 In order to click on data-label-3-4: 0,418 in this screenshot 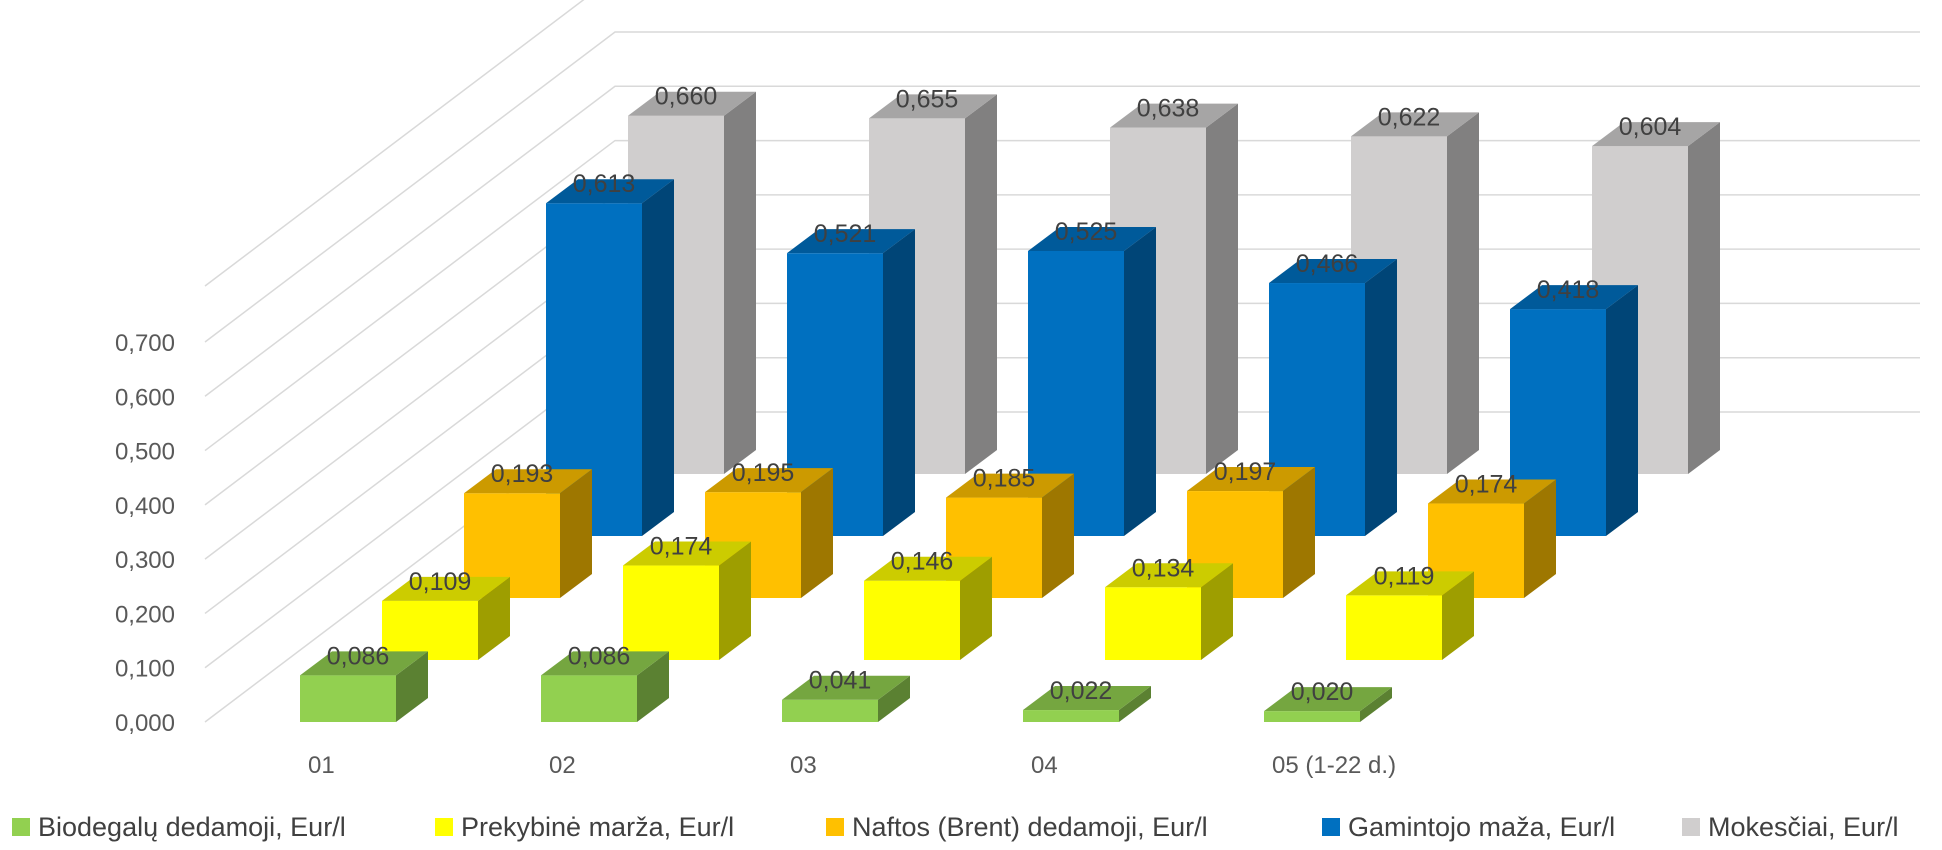, I will do `click(1568, 290)`.